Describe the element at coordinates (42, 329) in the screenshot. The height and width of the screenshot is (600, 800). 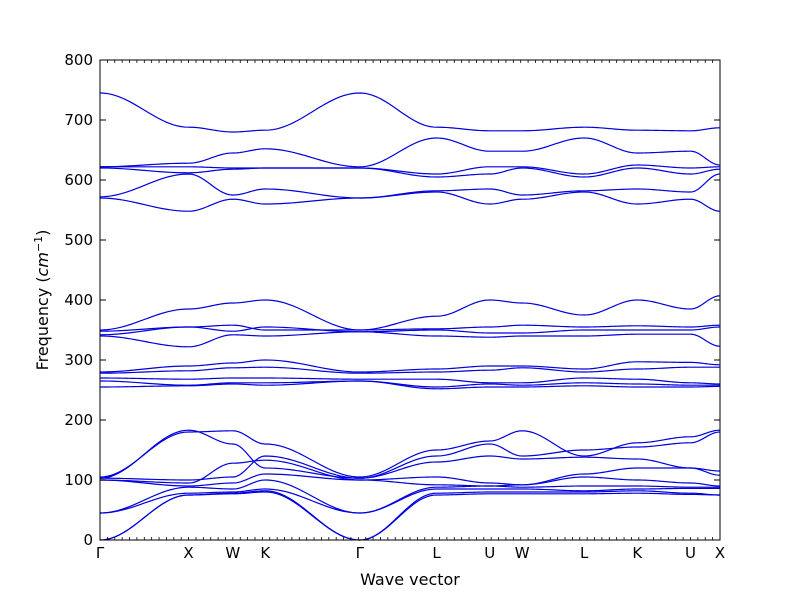
I see `y-axis-title-text: Frequency` at that location.